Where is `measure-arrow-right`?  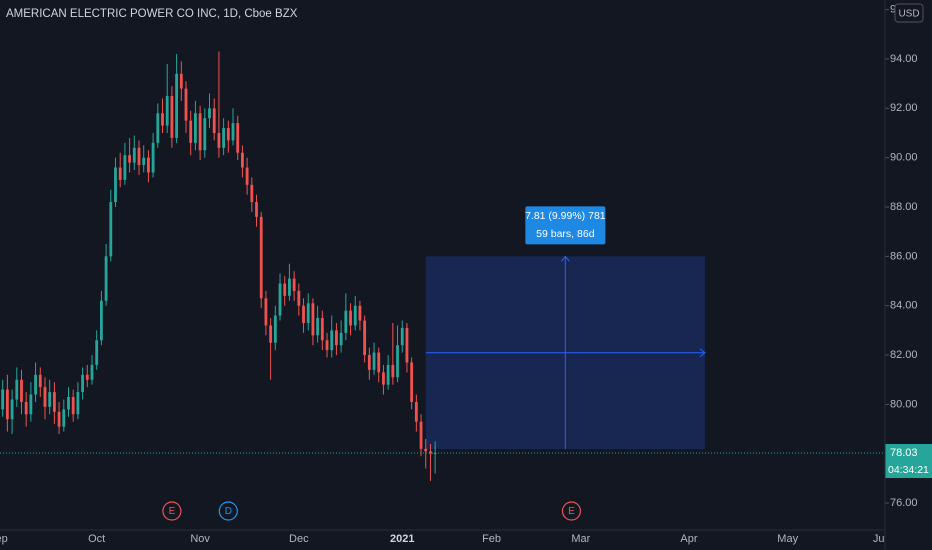
measure-arrow-right is located at coordinates (702, 353).